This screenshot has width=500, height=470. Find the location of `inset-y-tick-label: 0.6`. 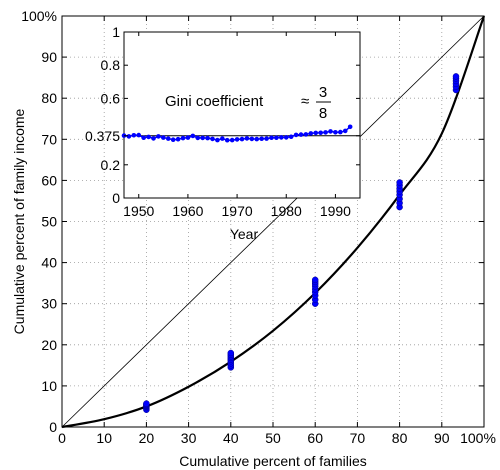

inset-y-tick-label: 0.6 is located at coordinates (111, 98).